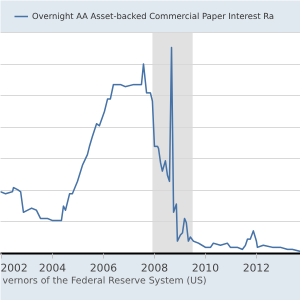 This screenshot has width=300, height=300. What do you see at coordinates (52, 268) in the screenshot?
I see `x-tick-label: 2004` at bounding box center [52, 268].